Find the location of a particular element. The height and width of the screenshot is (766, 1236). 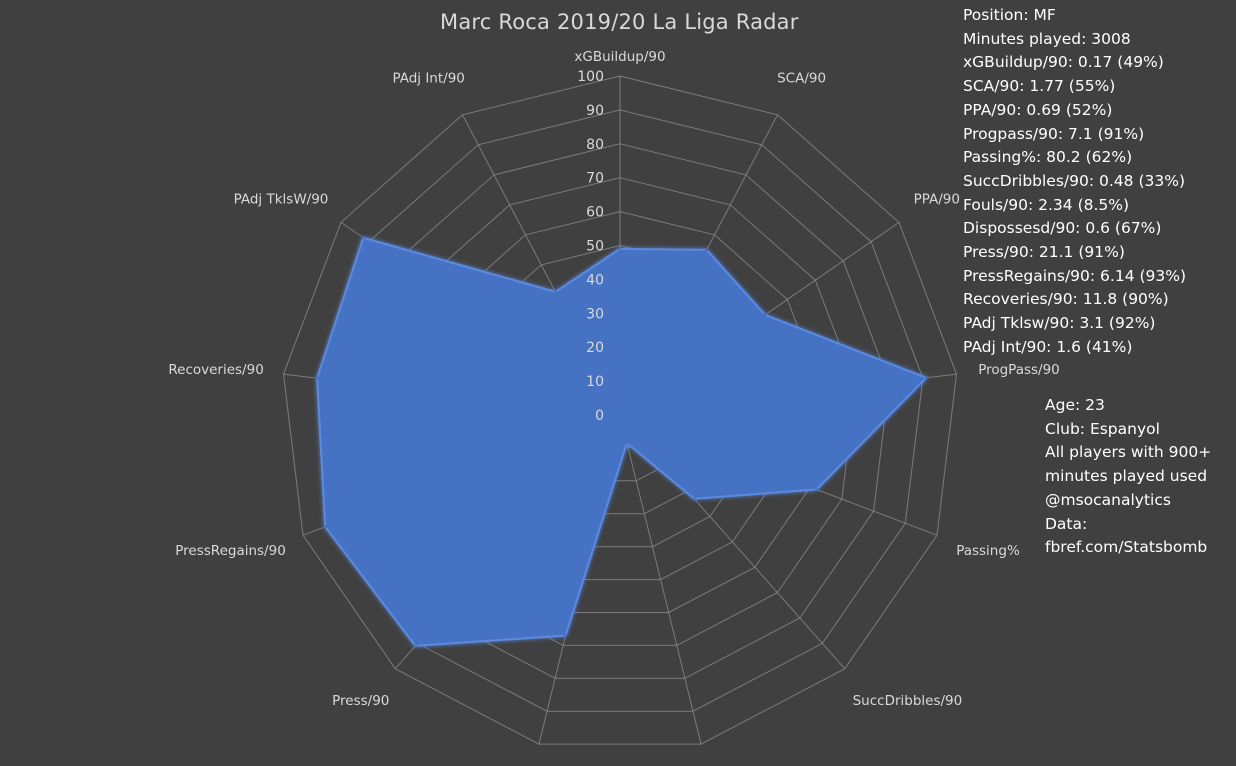

stats-line: SCA/90: 1.77 (55%) is located at coordinates (1039, 86).